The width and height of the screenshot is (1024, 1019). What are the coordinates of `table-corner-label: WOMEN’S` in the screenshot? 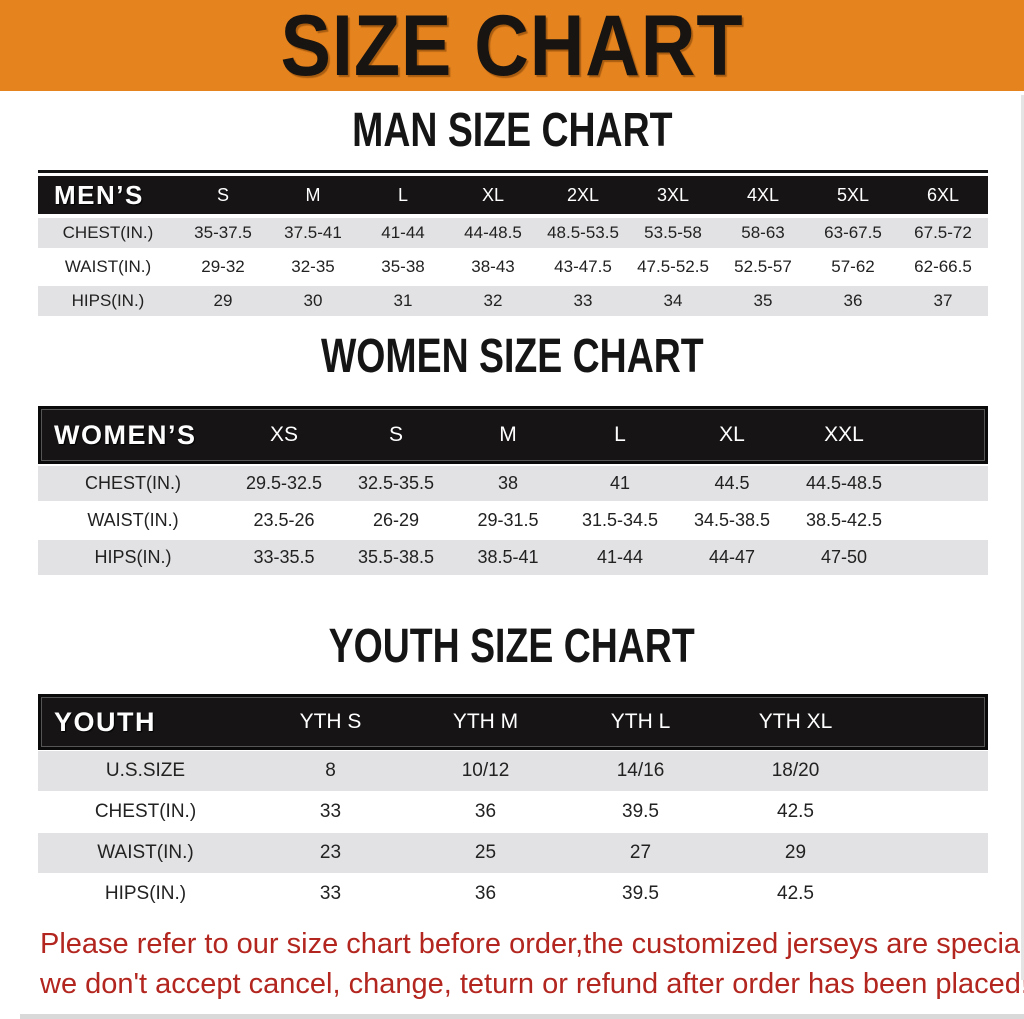 It's located at (125, 434).